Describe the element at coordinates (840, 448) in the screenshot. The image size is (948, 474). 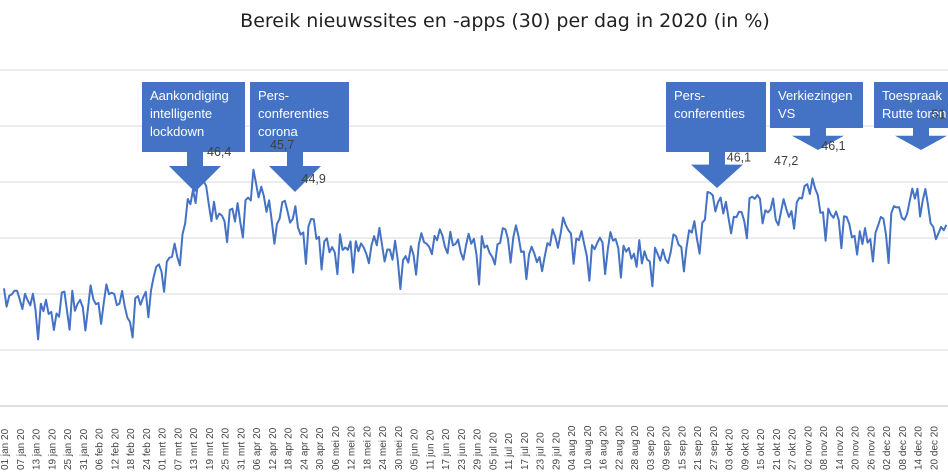
I see `x-tick-label: 14 nov 20` at that location.